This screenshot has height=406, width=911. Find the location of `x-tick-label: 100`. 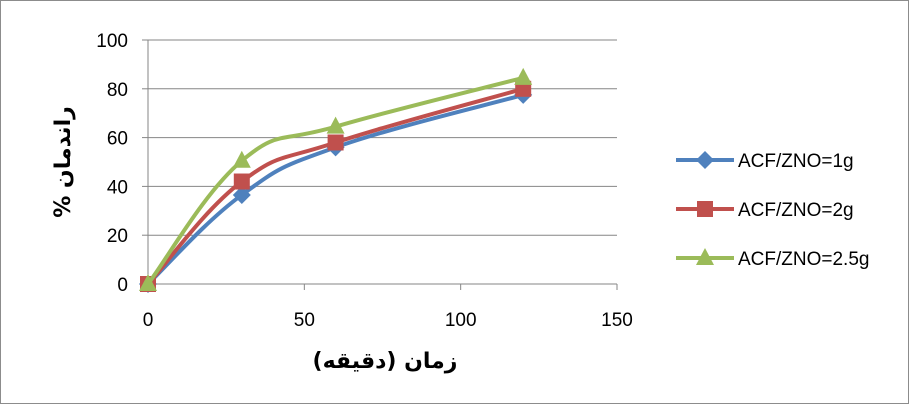

x-tick-label: 100 is located at coordinates (461, 320).